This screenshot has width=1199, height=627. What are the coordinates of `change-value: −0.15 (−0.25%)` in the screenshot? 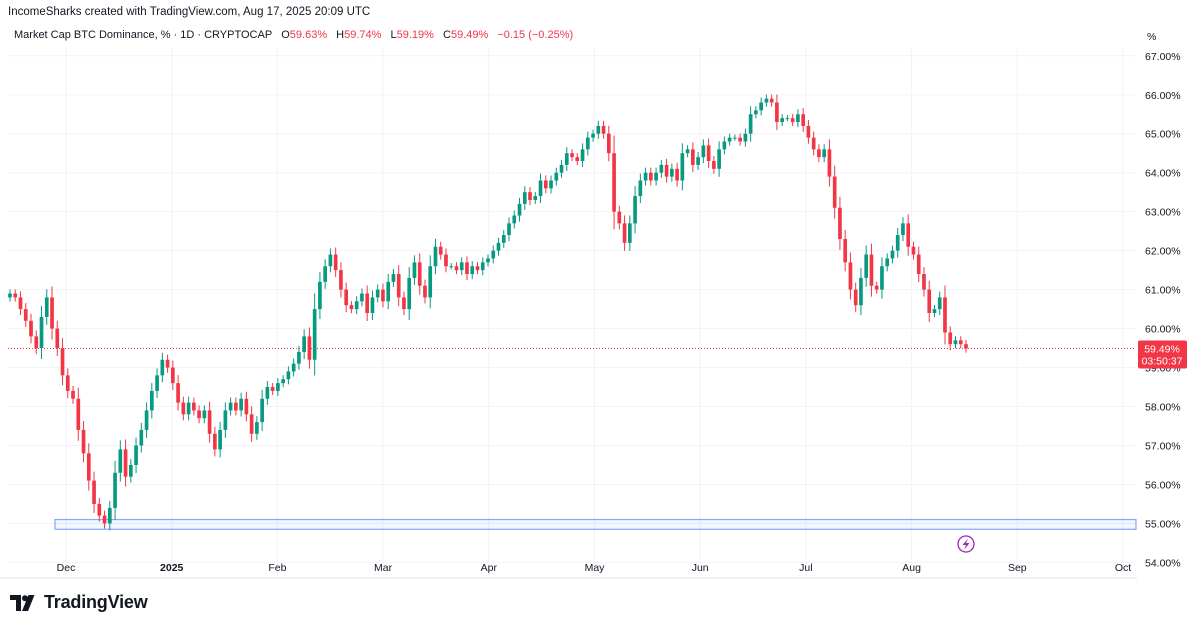 It's located at (535, 35).